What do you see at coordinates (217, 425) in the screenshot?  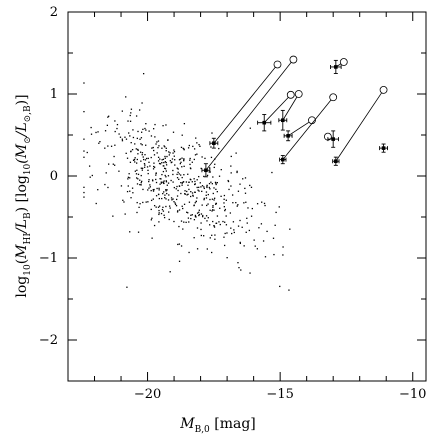 I see `x-axis-label: MB,0 [mag]` at bounding box center [217, 425].